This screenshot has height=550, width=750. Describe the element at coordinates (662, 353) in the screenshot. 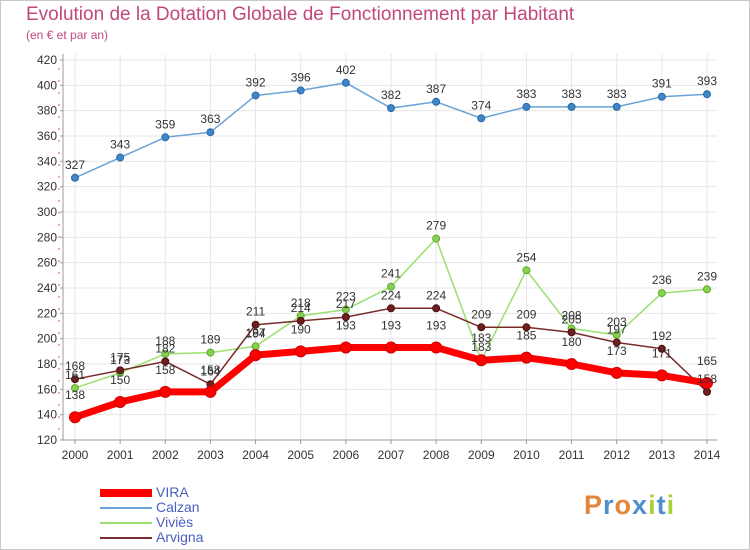

I see `data-label-vira: 171` at that location.